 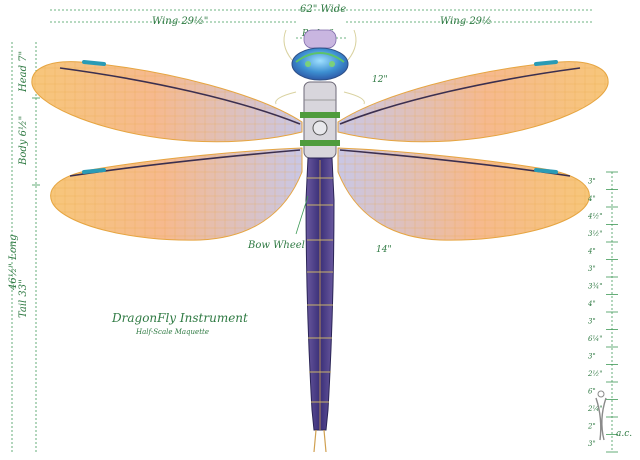 I want to click on scale-bar-segment-label: 4½", so click(x=594, y=216).